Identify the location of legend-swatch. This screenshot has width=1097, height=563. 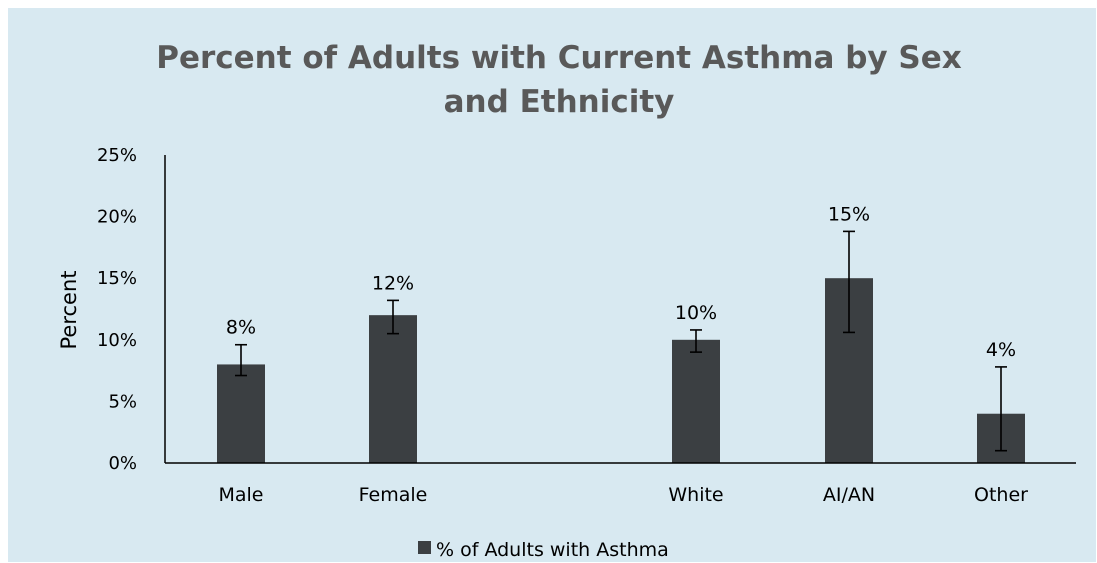
(424, 547).